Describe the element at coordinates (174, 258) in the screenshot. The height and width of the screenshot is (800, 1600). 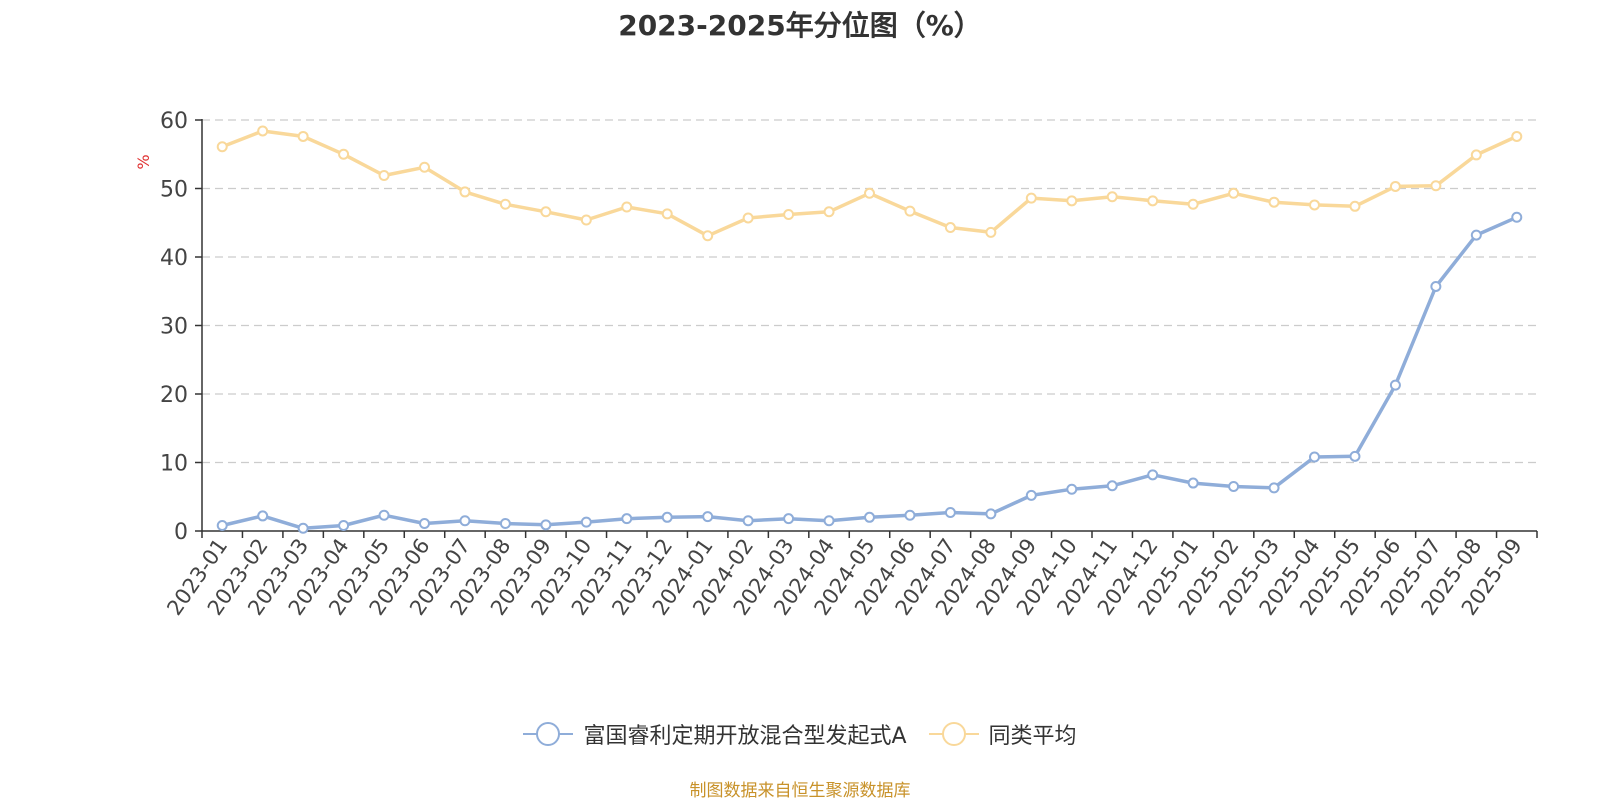
I see `y-tick-label-40: 40` at that location.